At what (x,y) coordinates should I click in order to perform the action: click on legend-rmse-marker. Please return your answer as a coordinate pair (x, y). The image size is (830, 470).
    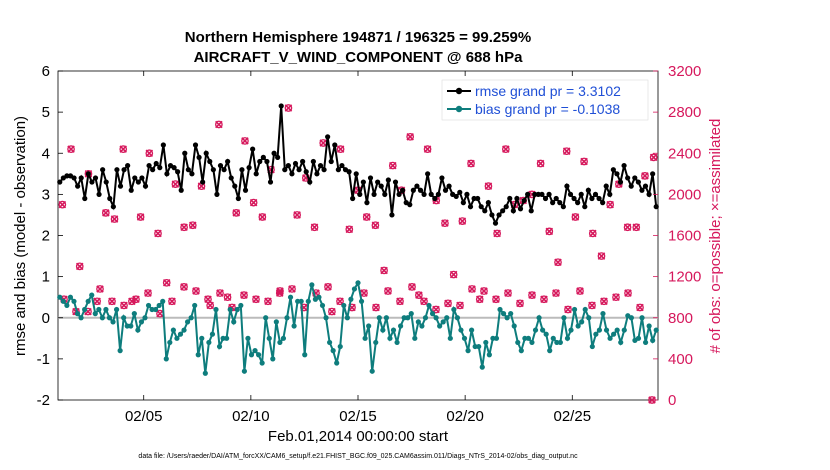
    Looking at the image, I should click on (459, 91).